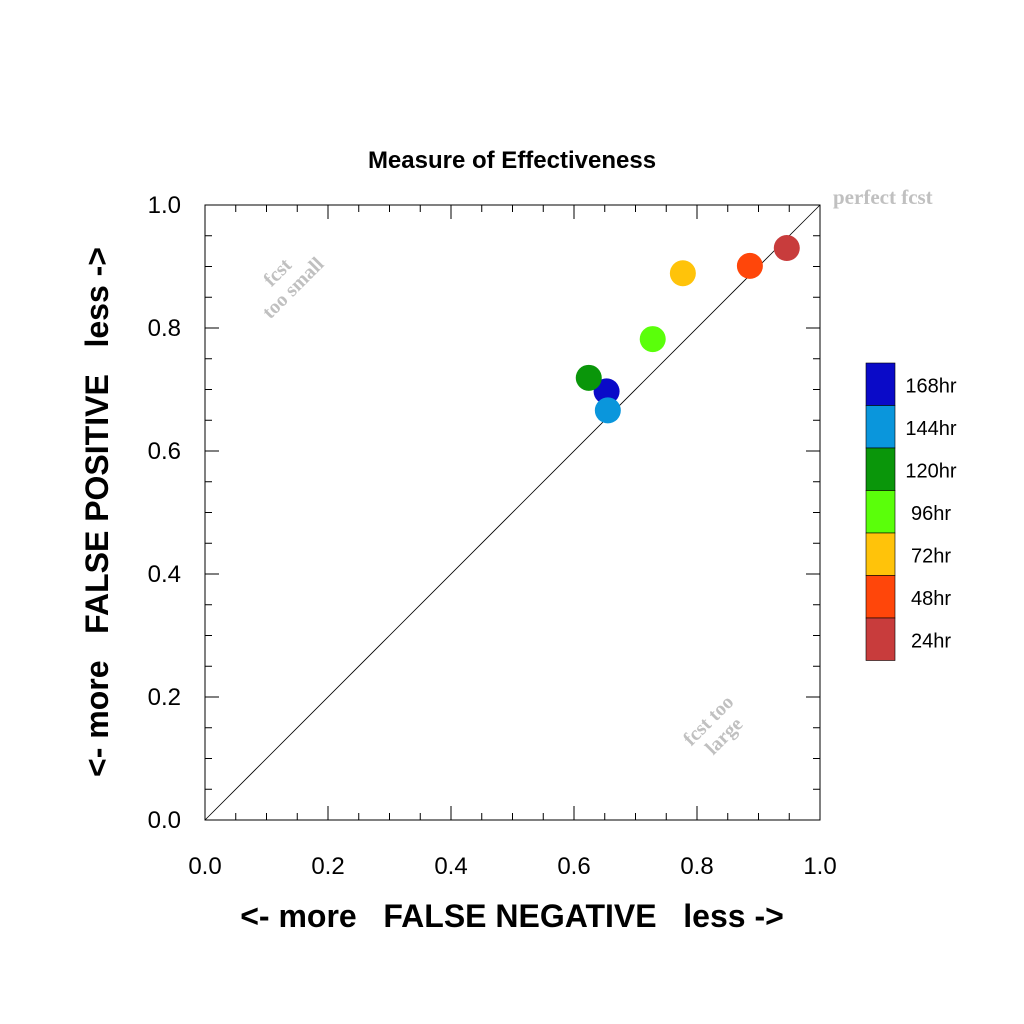 This screenshot has height=1024, width=1024. Describe the element at coordinates (652, 339) in the screenshot. I see `point-96hr` at that location.